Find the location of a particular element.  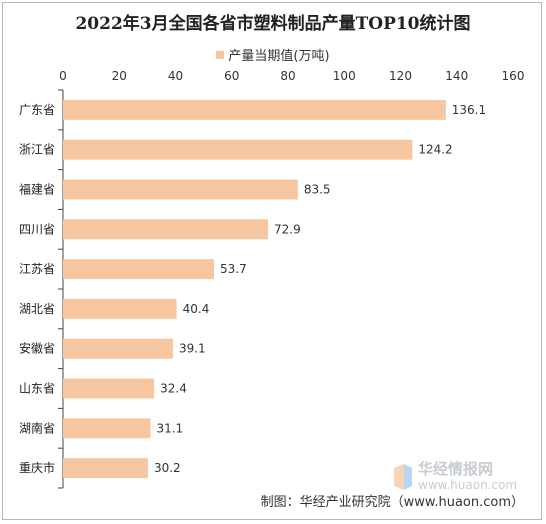

category-label: 山东省 is located at coordinates (37, 389).